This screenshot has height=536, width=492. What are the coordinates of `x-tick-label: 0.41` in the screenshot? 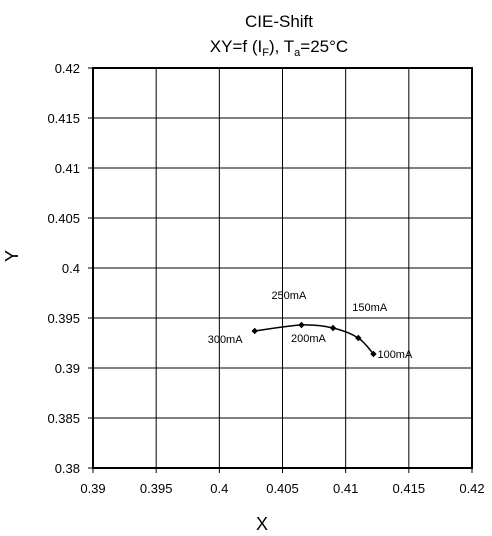 It's located at (345, 488).